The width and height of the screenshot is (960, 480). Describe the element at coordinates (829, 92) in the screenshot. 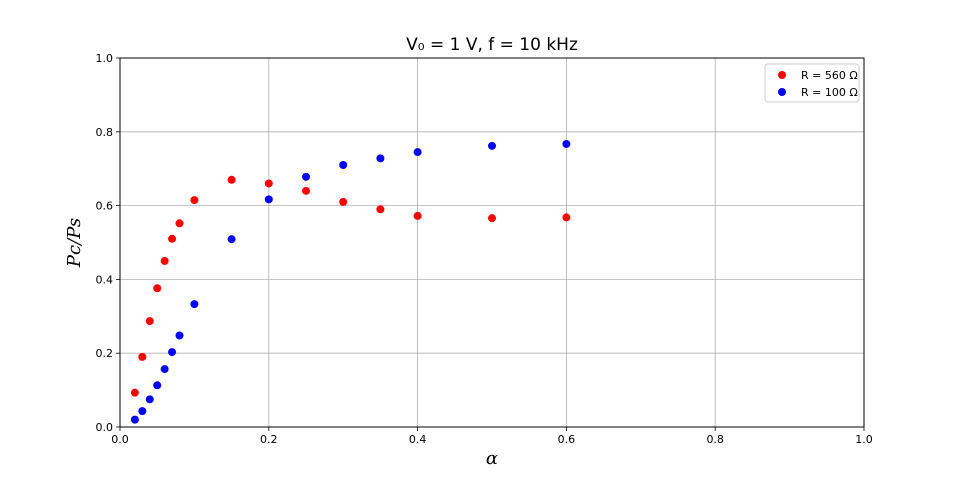

I see `legend-label: R = 100 Ω` at that location.